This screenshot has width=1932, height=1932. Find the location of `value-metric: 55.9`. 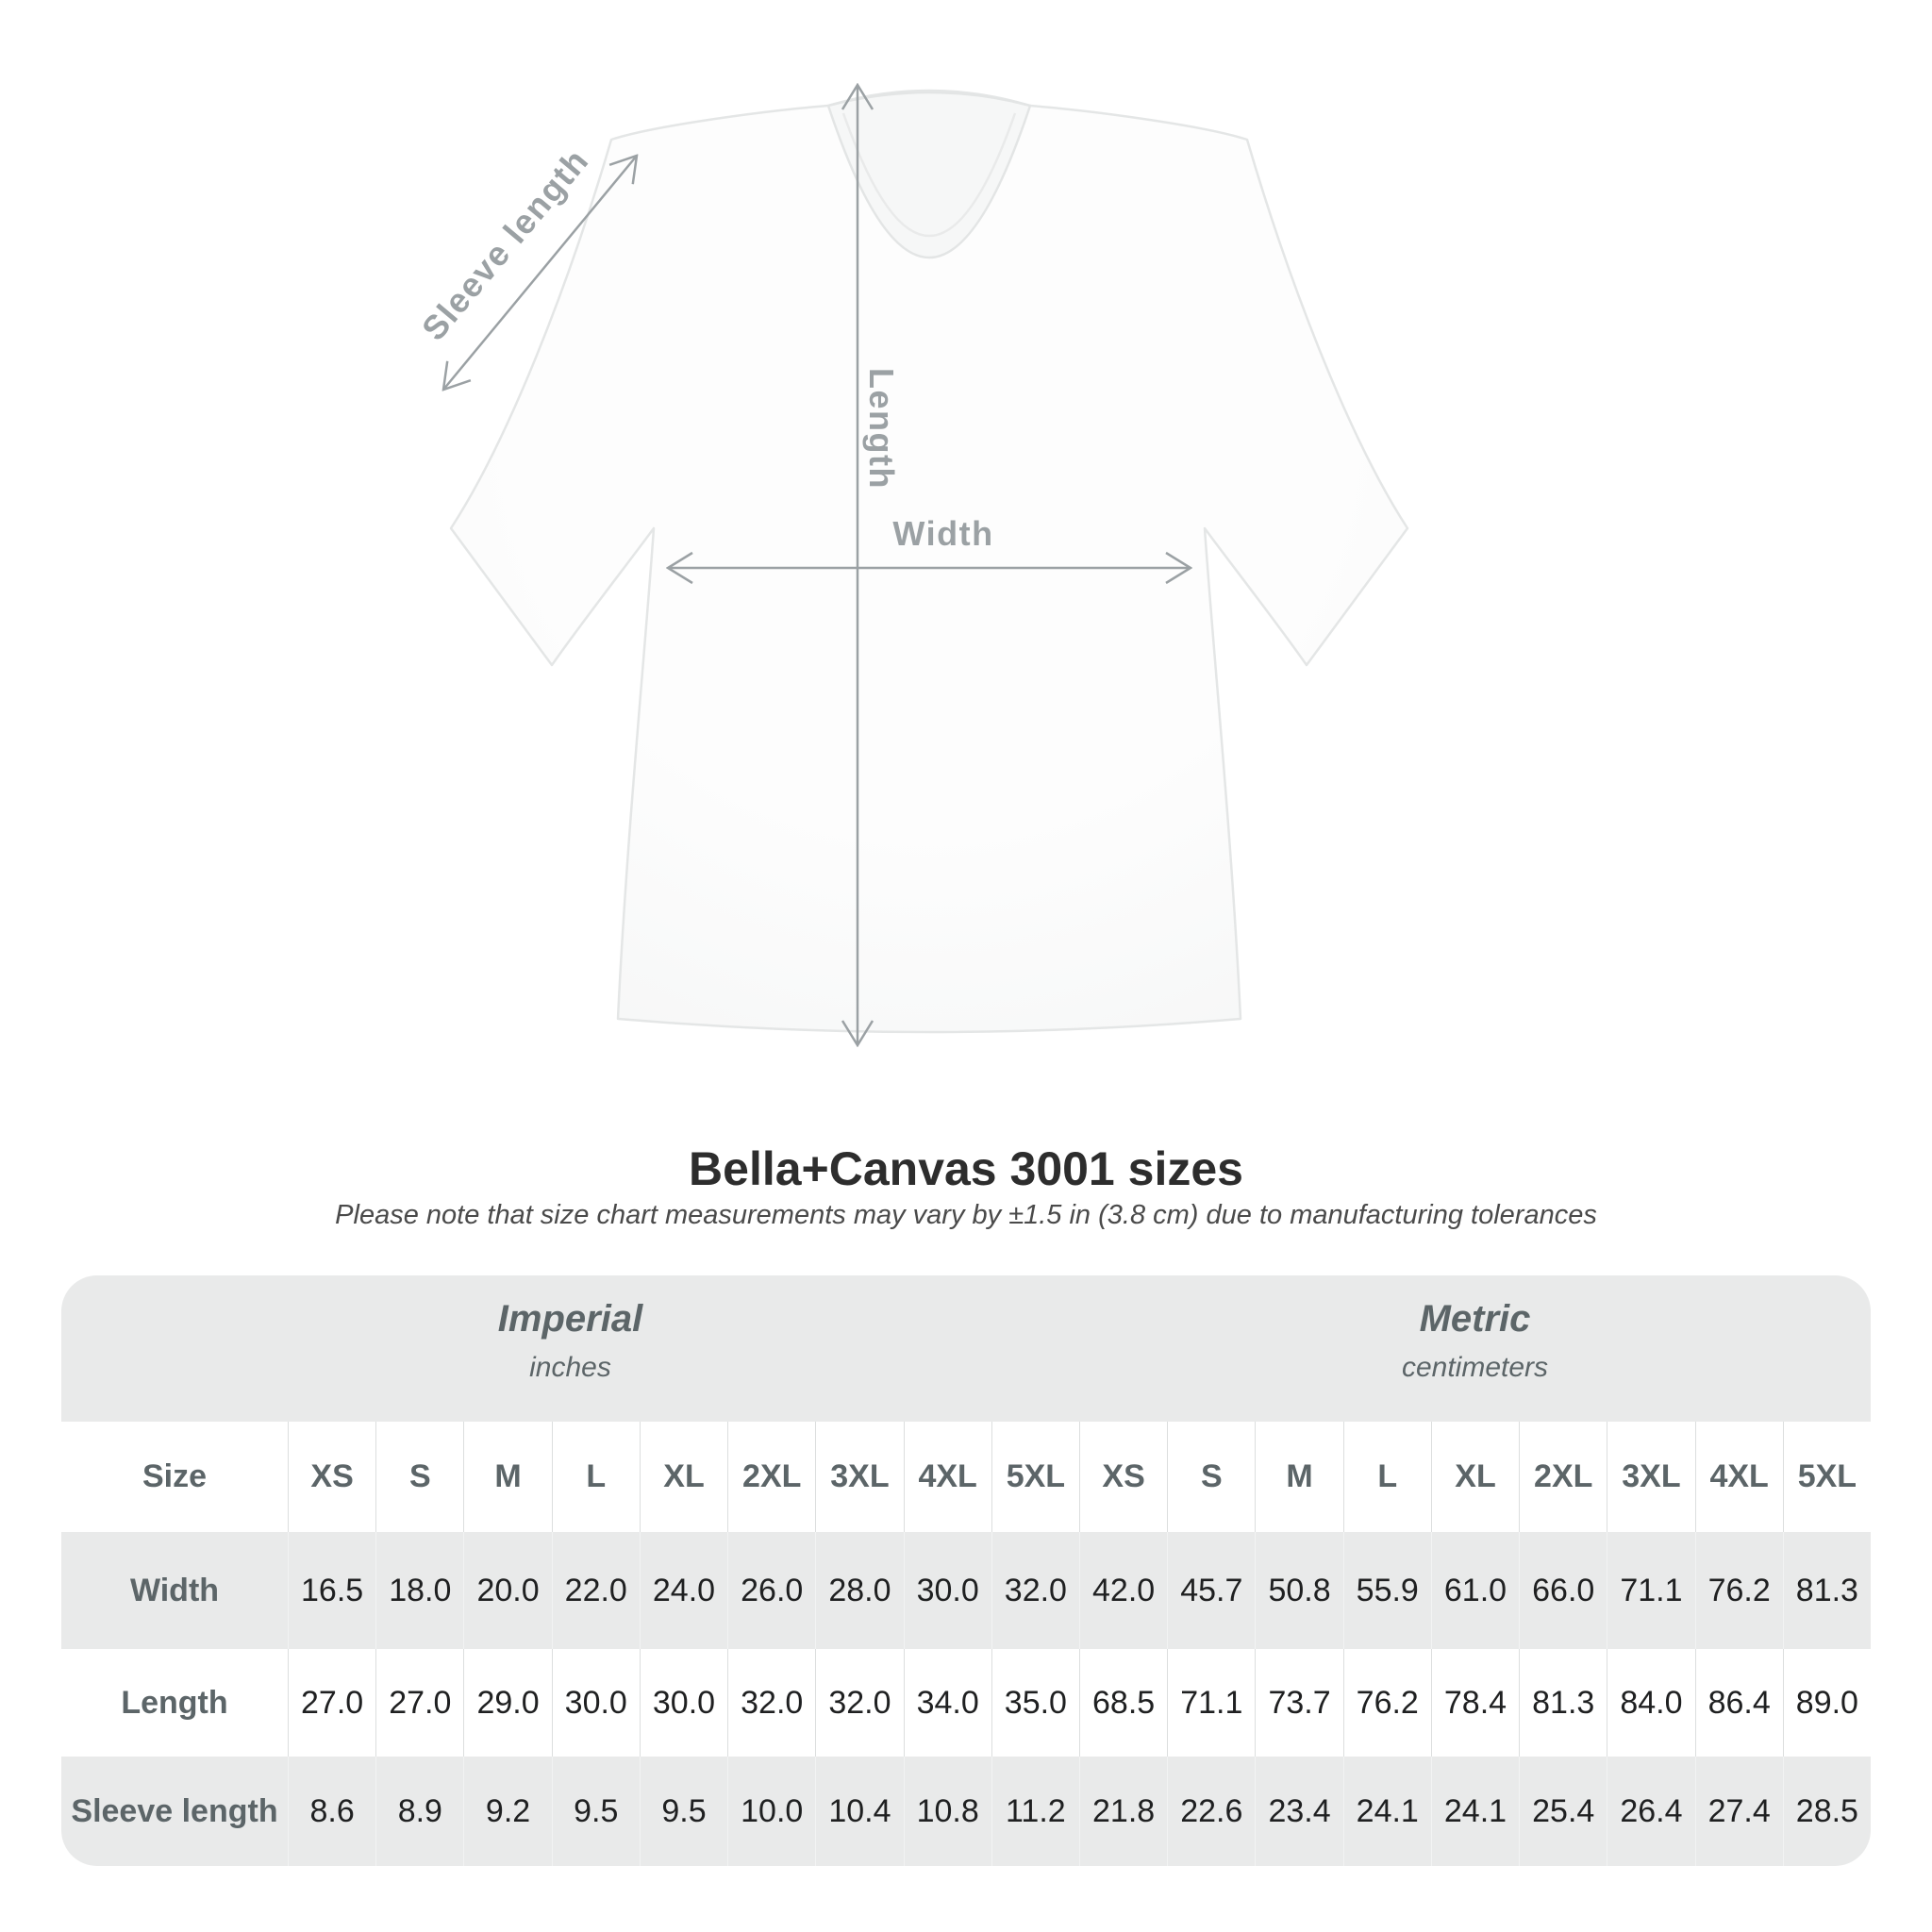

value-metric: 55.9 is located at coordinates (1386, 1591).